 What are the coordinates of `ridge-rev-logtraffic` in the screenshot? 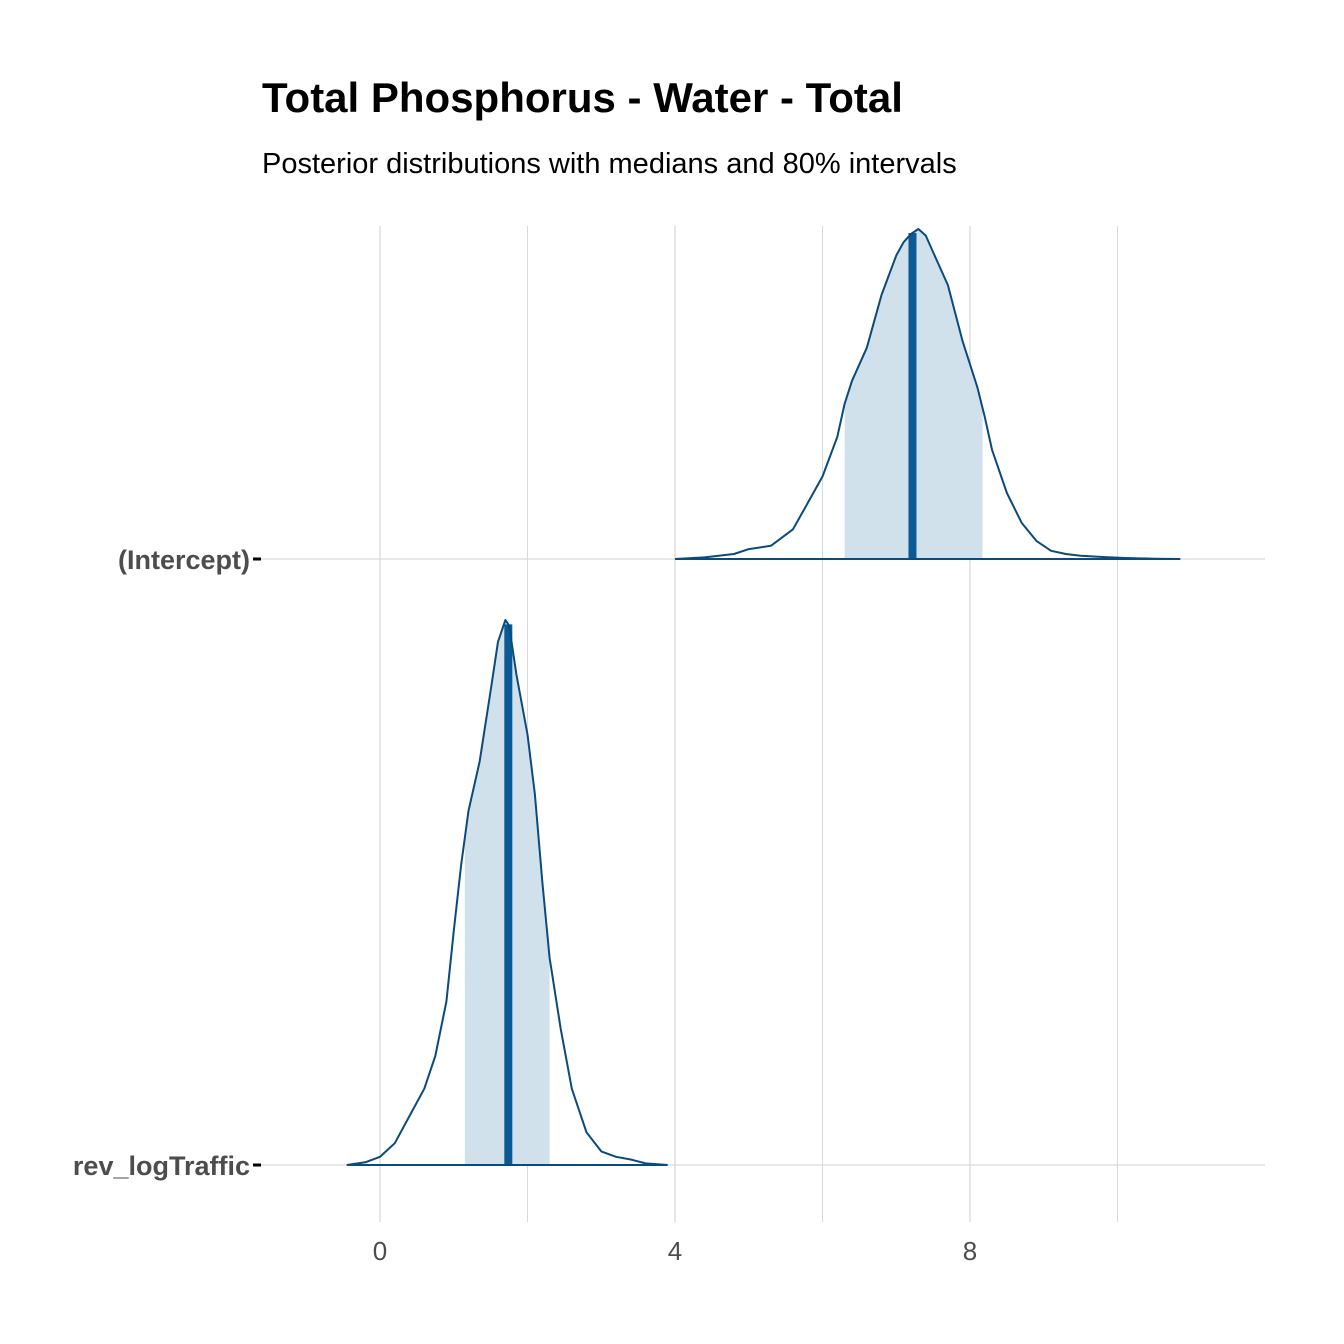 It's located at (507, 892).